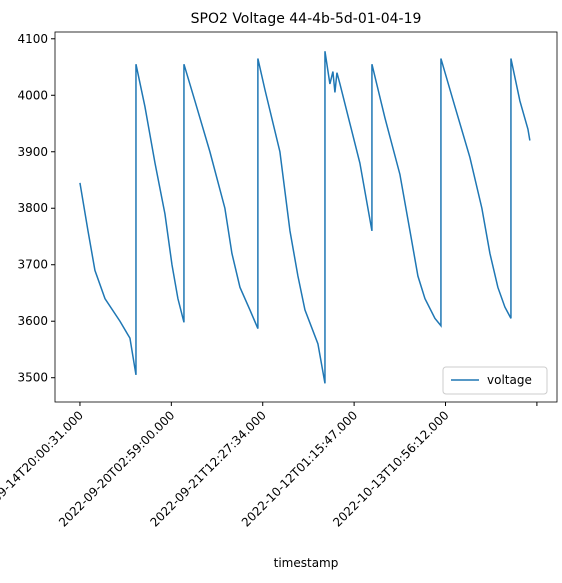 The height and width of the screenshot is (583, 562). I want to click on y-tick-label: 4100, so click(32, 39).